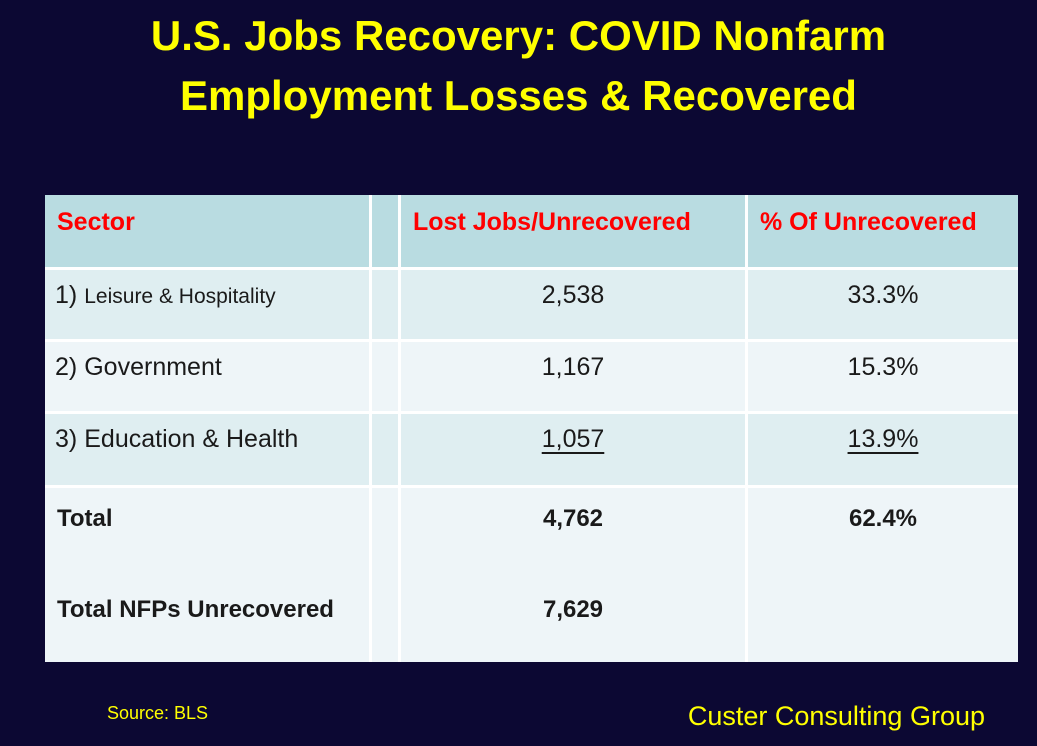  I want to click on total-pct-value: 62.4%, so click(883, 518).